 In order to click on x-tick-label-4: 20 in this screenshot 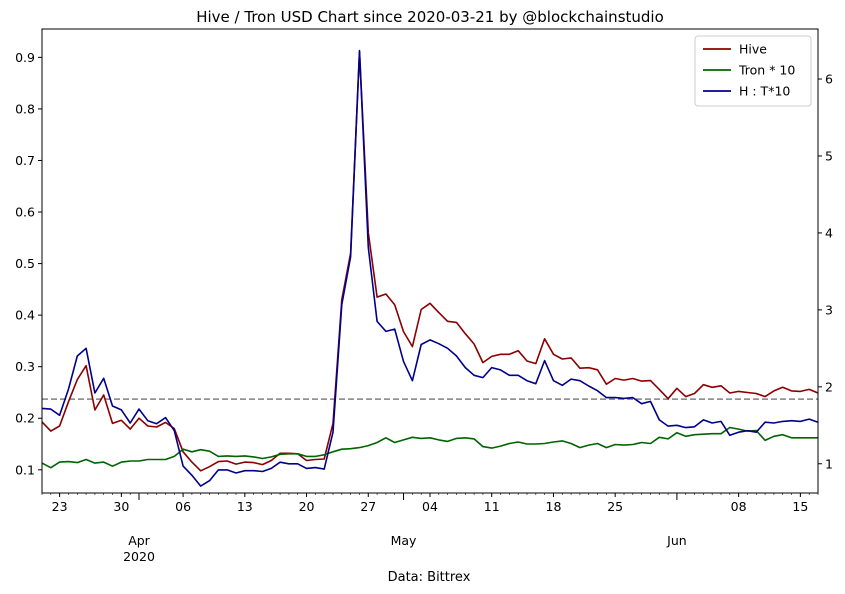, I will do `click(307, 506)`.